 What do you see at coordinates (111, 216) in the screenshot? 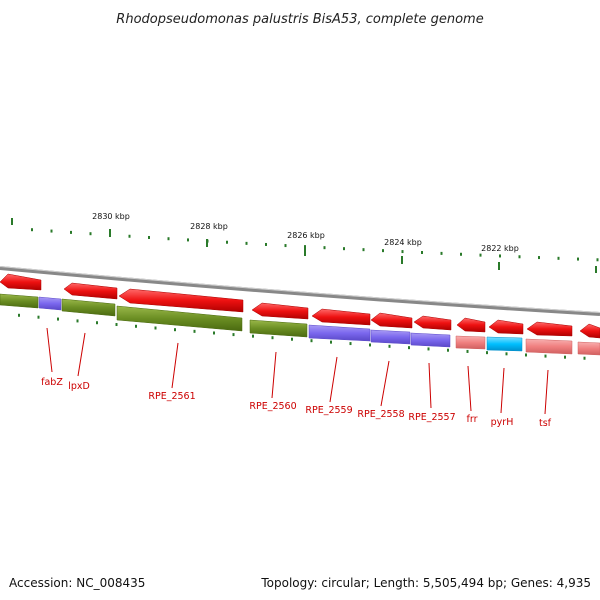
I see `scale-label: 2830 kbp` at bounding box center [111, 216].